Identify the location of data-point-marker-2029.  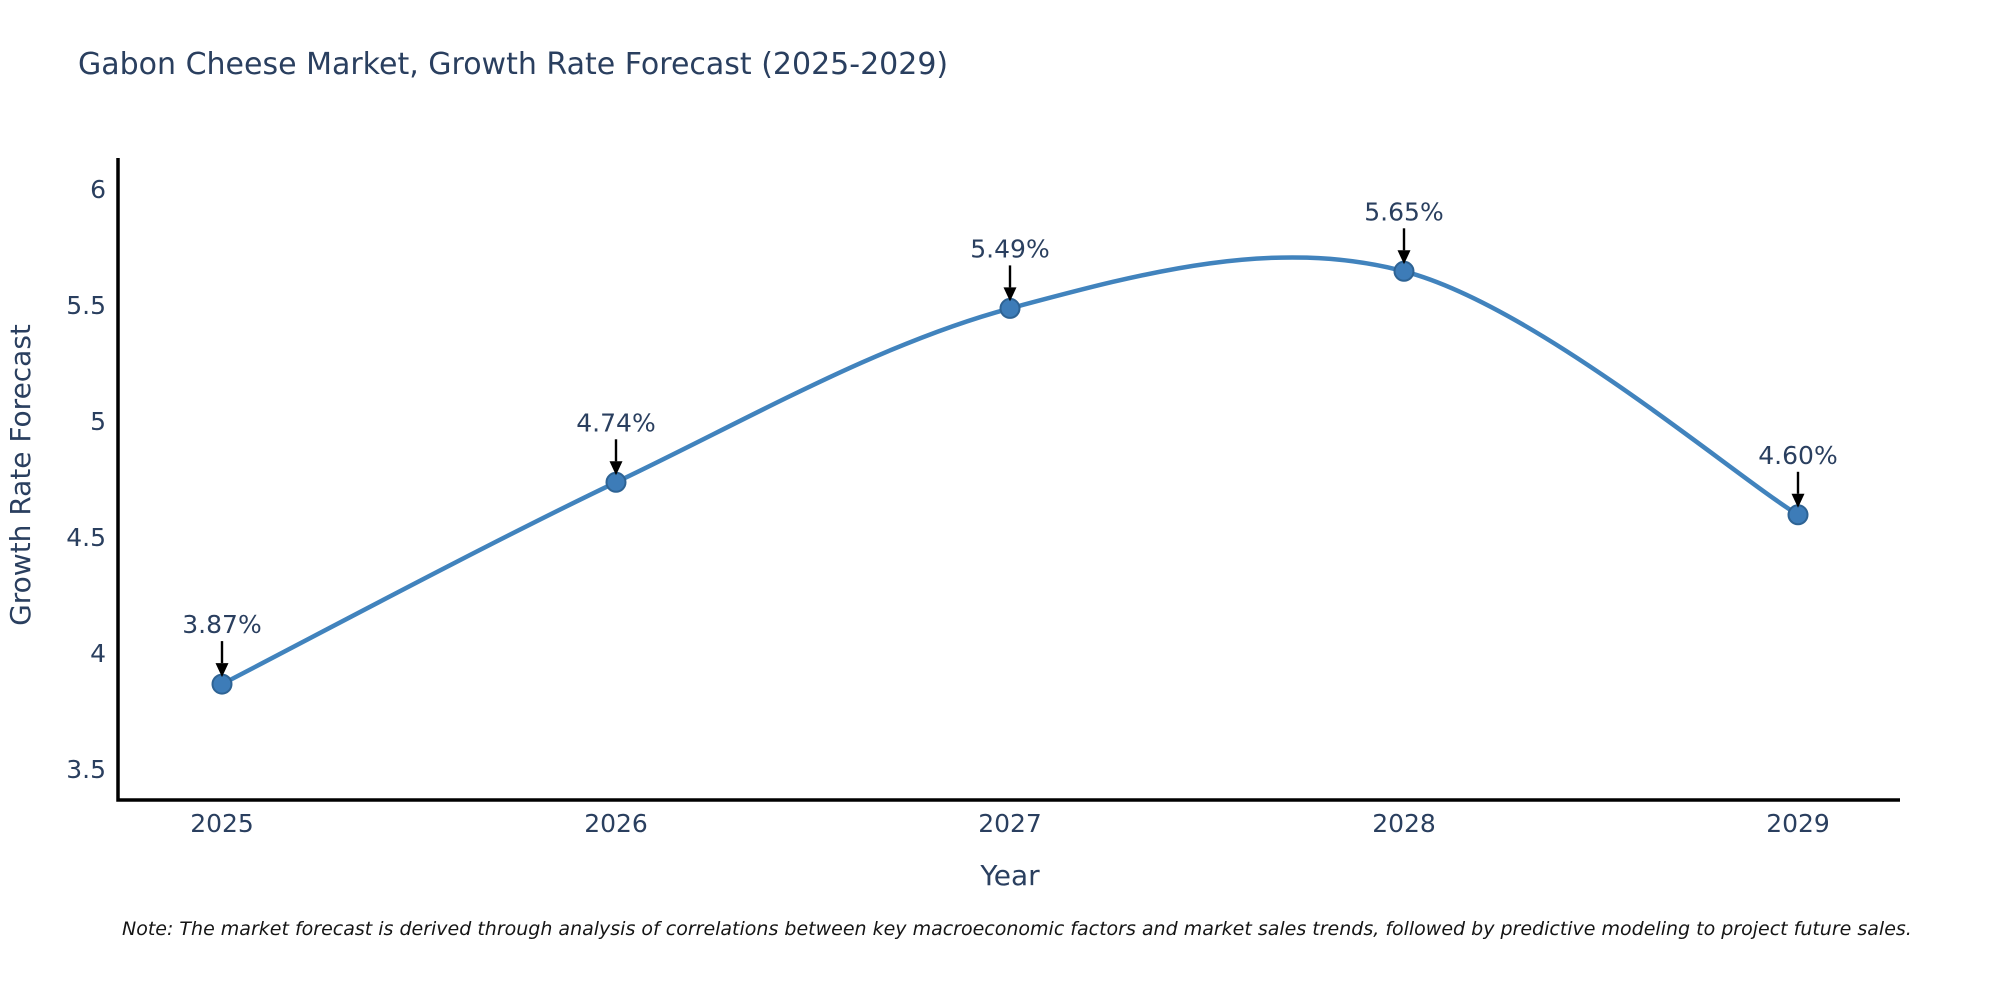
(1798, 515).